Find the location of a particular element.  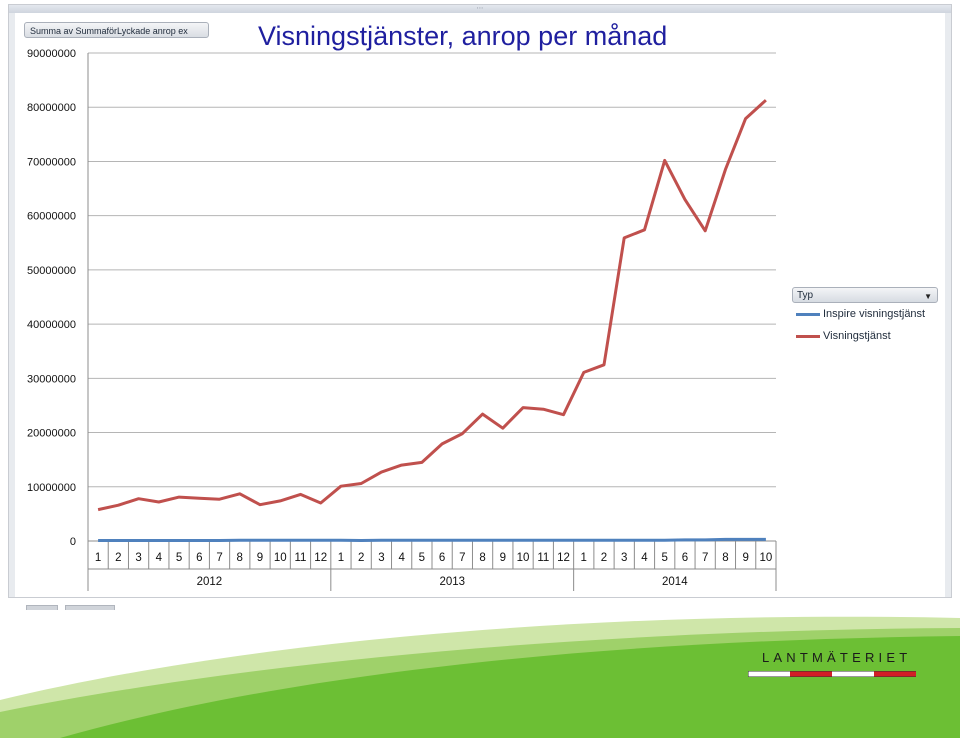

legend-label-visningstjanst: Visningstjänst is located at coordinates (857, 336).